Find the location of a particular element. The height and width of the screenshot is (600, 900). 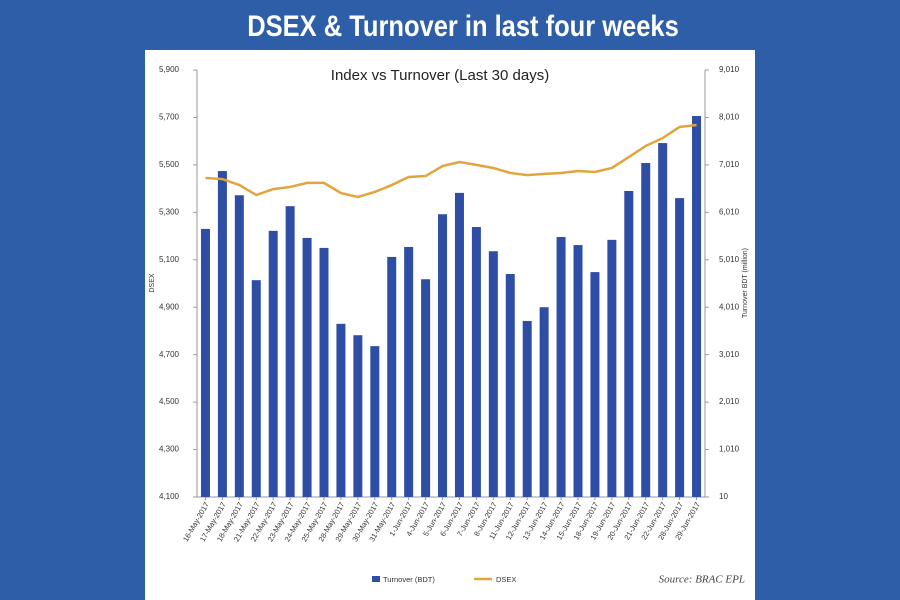

y-tick-label: 5,700 is located at coordinates (169, 117).